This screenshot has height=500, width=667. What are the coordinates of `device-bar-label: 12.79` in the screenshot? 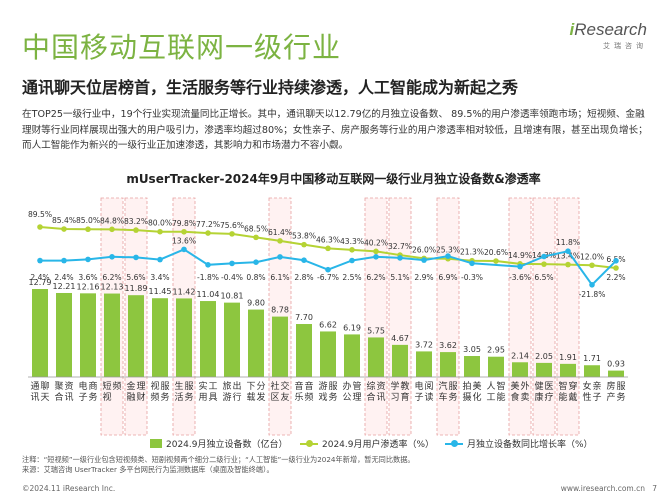 It's located at (40, 282).